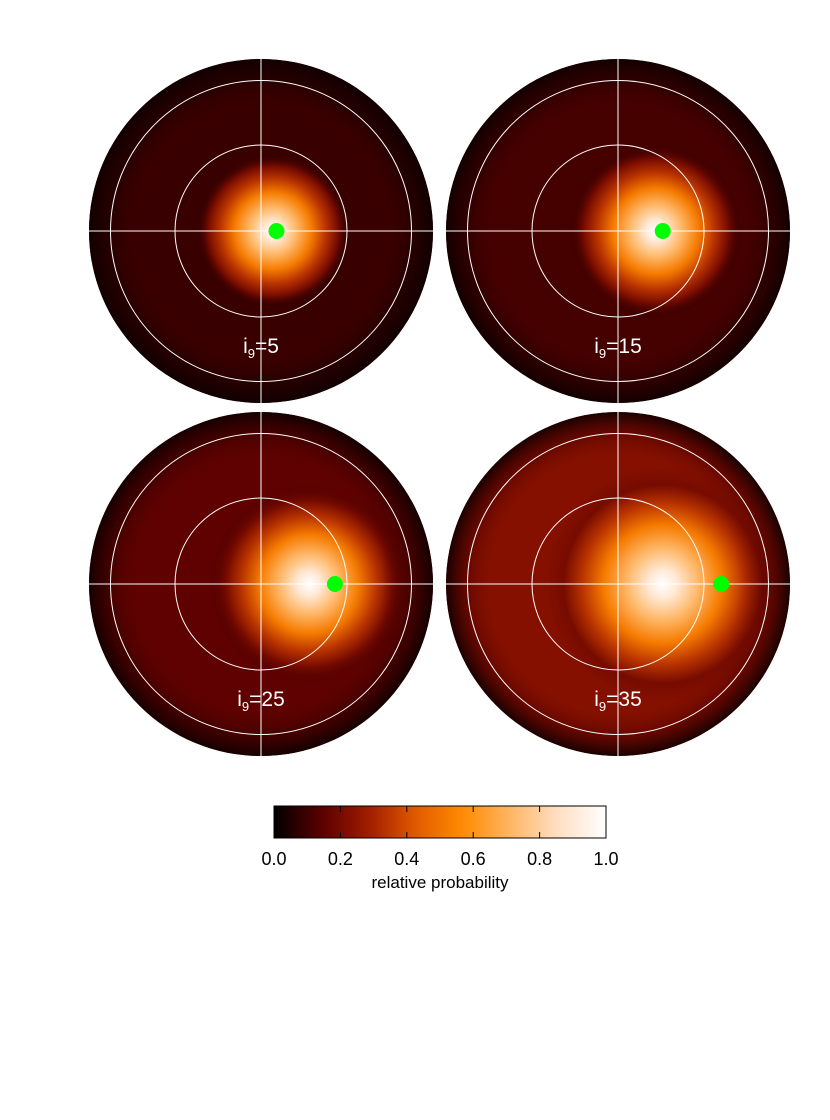 The width and height of the screenshot is (830, 1120). I want to click on panel-label-value: =35, so click(624, 699).